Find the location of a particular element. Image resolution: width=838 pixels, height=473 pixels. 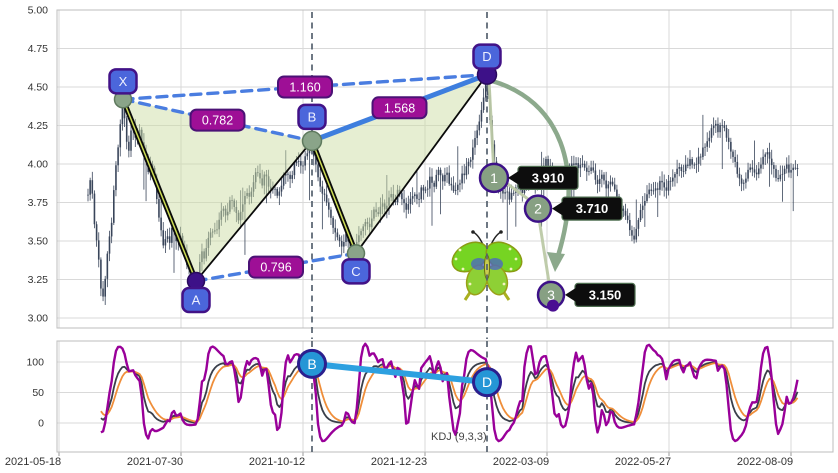

indicator-marker-connector is located at coordinates (399, 373).